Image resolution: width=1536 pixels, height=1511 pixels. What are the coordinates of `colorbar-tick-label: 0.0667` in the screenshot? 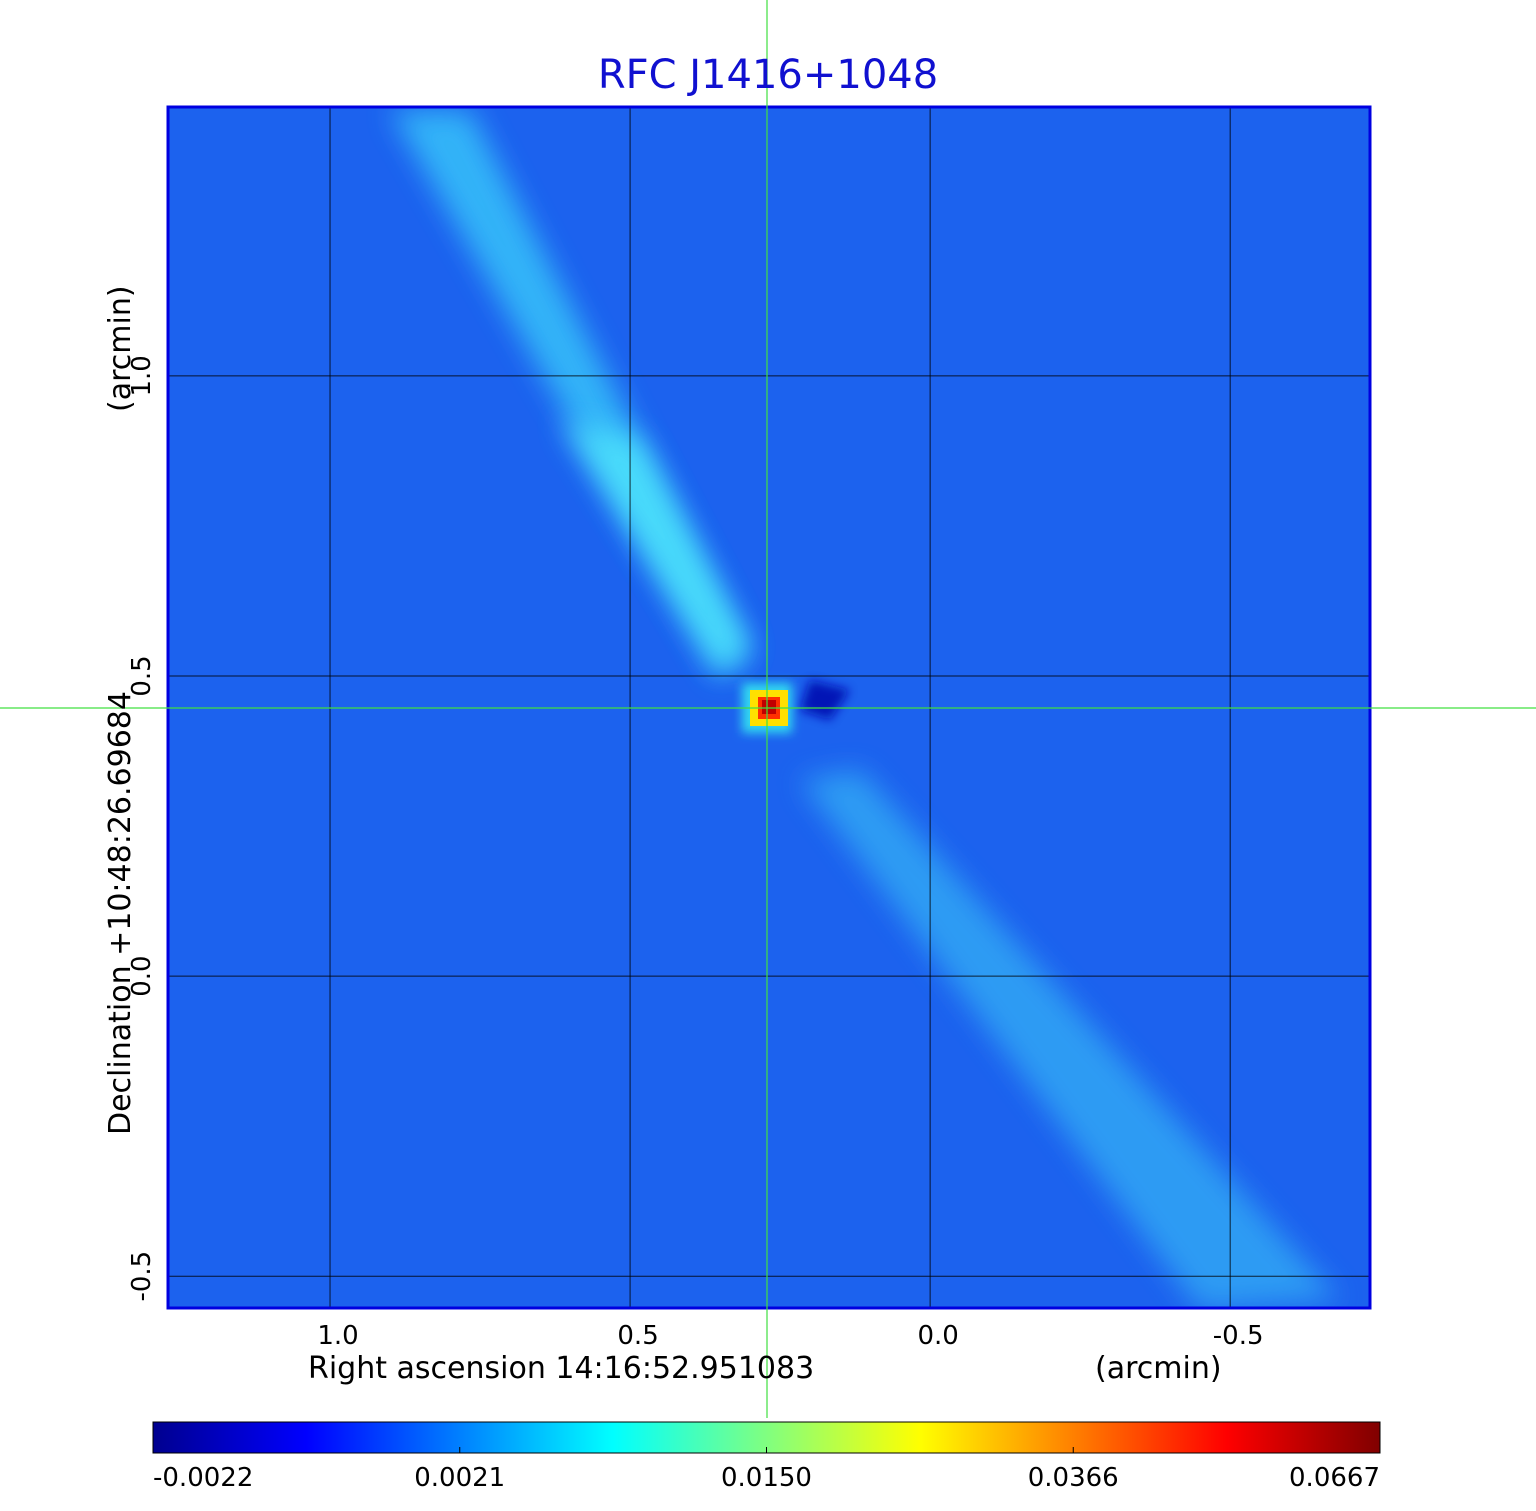 It's located at (1334, 1478).